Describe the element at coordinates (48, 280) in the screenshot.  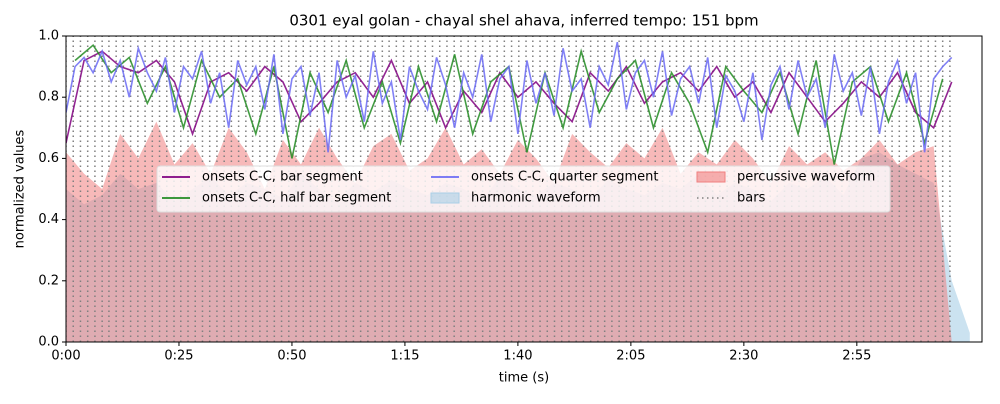
I see `y-tick-label: 0.2` at that location.